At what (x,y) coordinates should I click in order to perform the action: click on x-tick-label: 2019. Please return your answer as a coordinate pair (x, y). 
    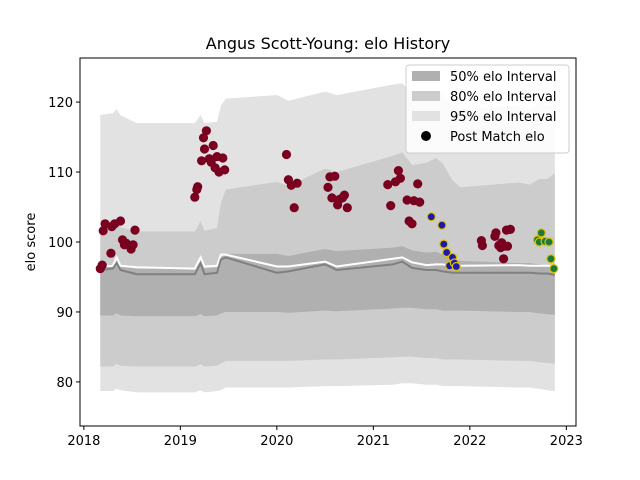
    Looking at the image, I should click on (180, 441).